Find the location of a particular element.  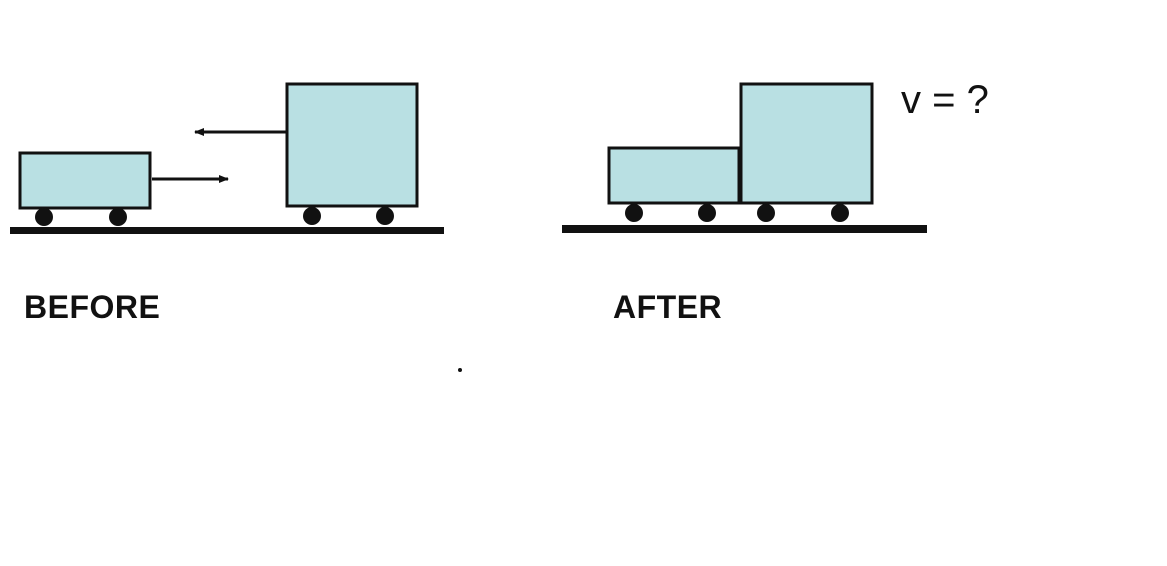

velocity-question-label: v = ? is located at coordinates (945, 100).